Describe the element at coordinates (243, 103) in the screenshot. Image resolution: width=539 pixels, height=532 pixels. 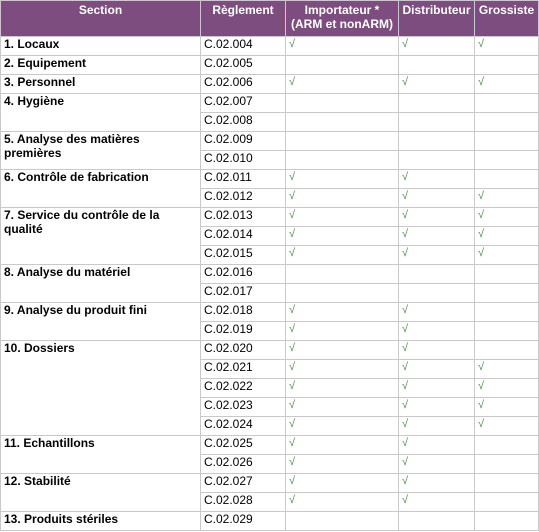
I see `reglement-cell: C.02.007` at that location.